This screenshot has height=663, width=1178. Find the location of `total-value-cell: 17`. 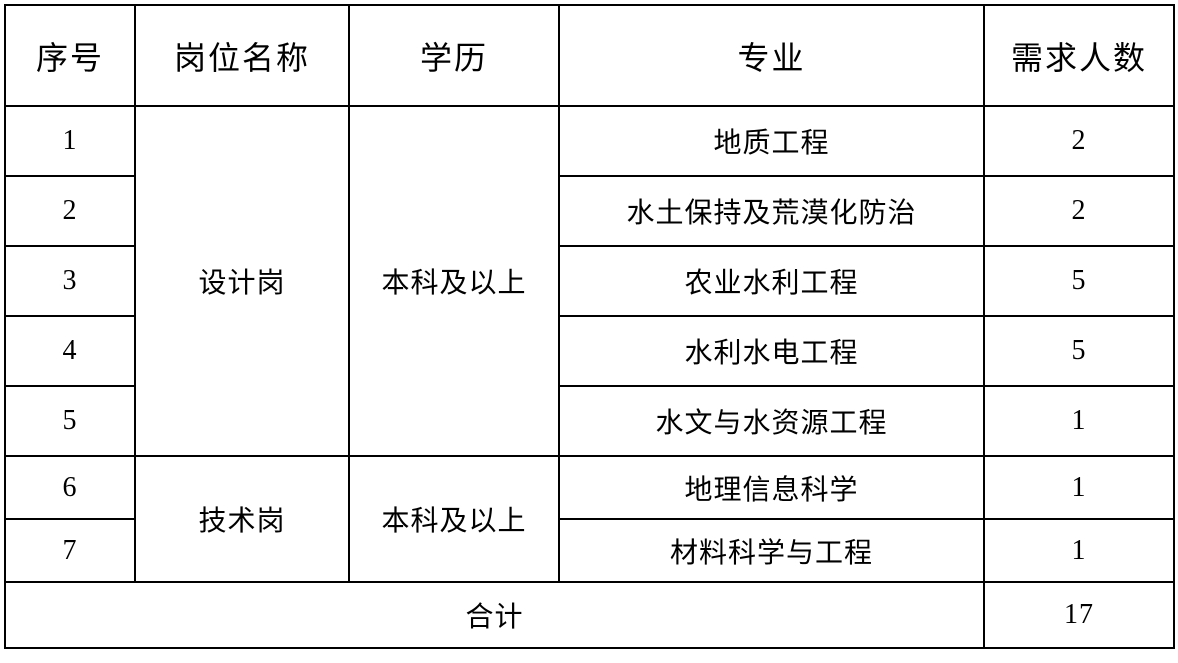

total-value-cell: 17 is located at coordinates (1079, 615).